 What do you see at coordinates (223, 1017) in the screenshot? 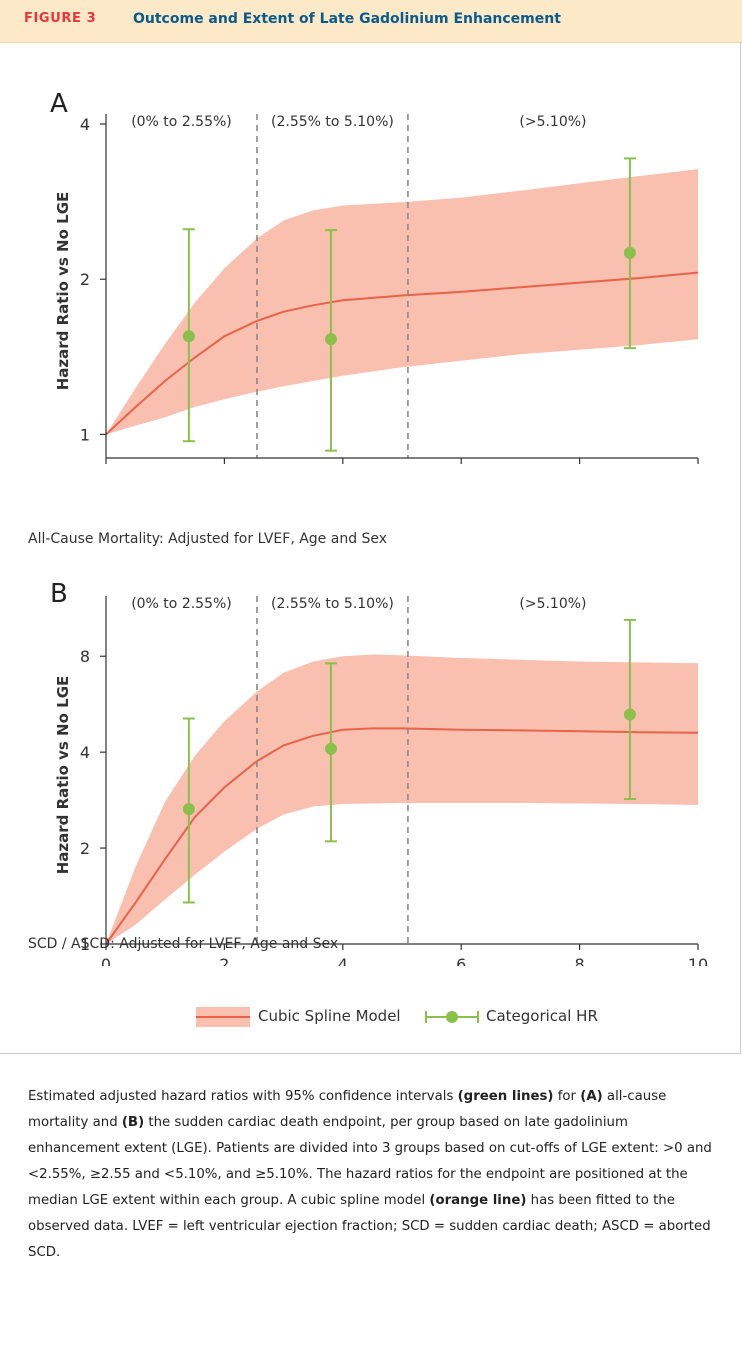
I see `spline-legend-swatch` at bounding box center [223, 1017].